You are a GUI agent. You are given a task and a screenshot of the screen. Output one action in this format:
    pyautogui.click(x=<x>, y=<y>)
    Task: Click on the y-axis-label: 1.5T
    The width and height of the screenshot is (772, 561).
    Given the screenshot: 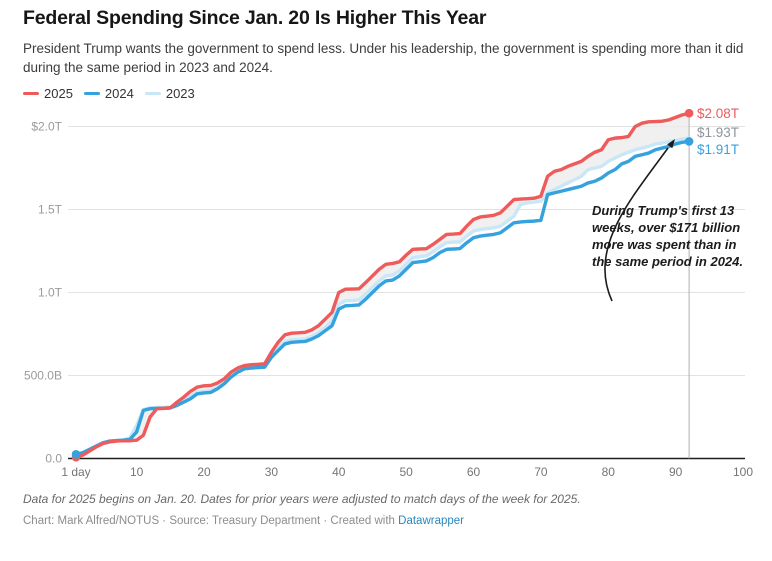 What is the action you would take?
    pyautogui.click(x=50, y=210)
    